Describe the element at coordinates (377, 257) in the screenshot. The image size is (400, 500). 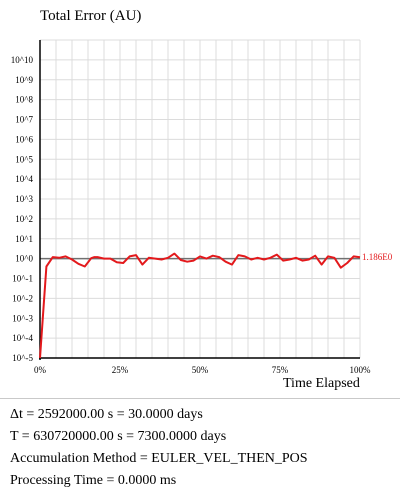
I see `end-value-label: 1.186E0` at that location.